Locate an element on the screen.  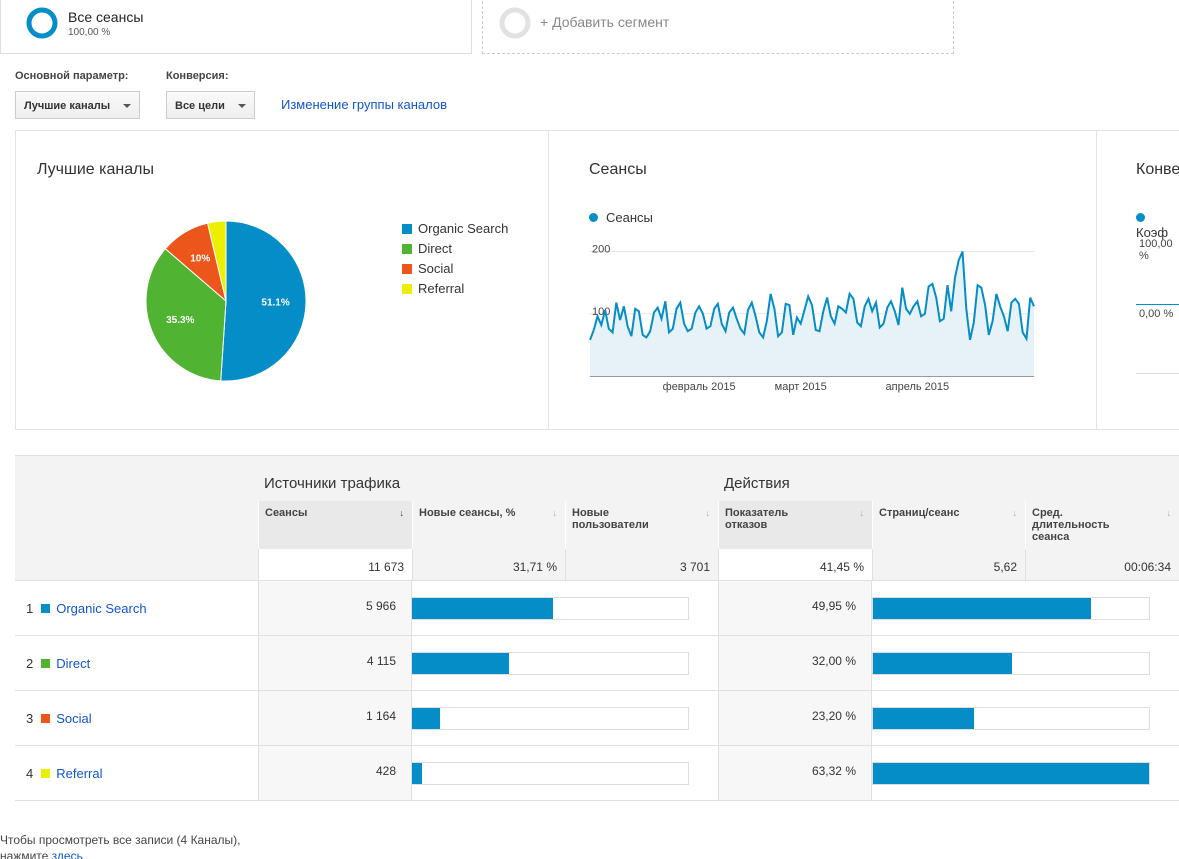
table-row: 4 Referral 428 63,32 % is located at coordinates (597, 772).